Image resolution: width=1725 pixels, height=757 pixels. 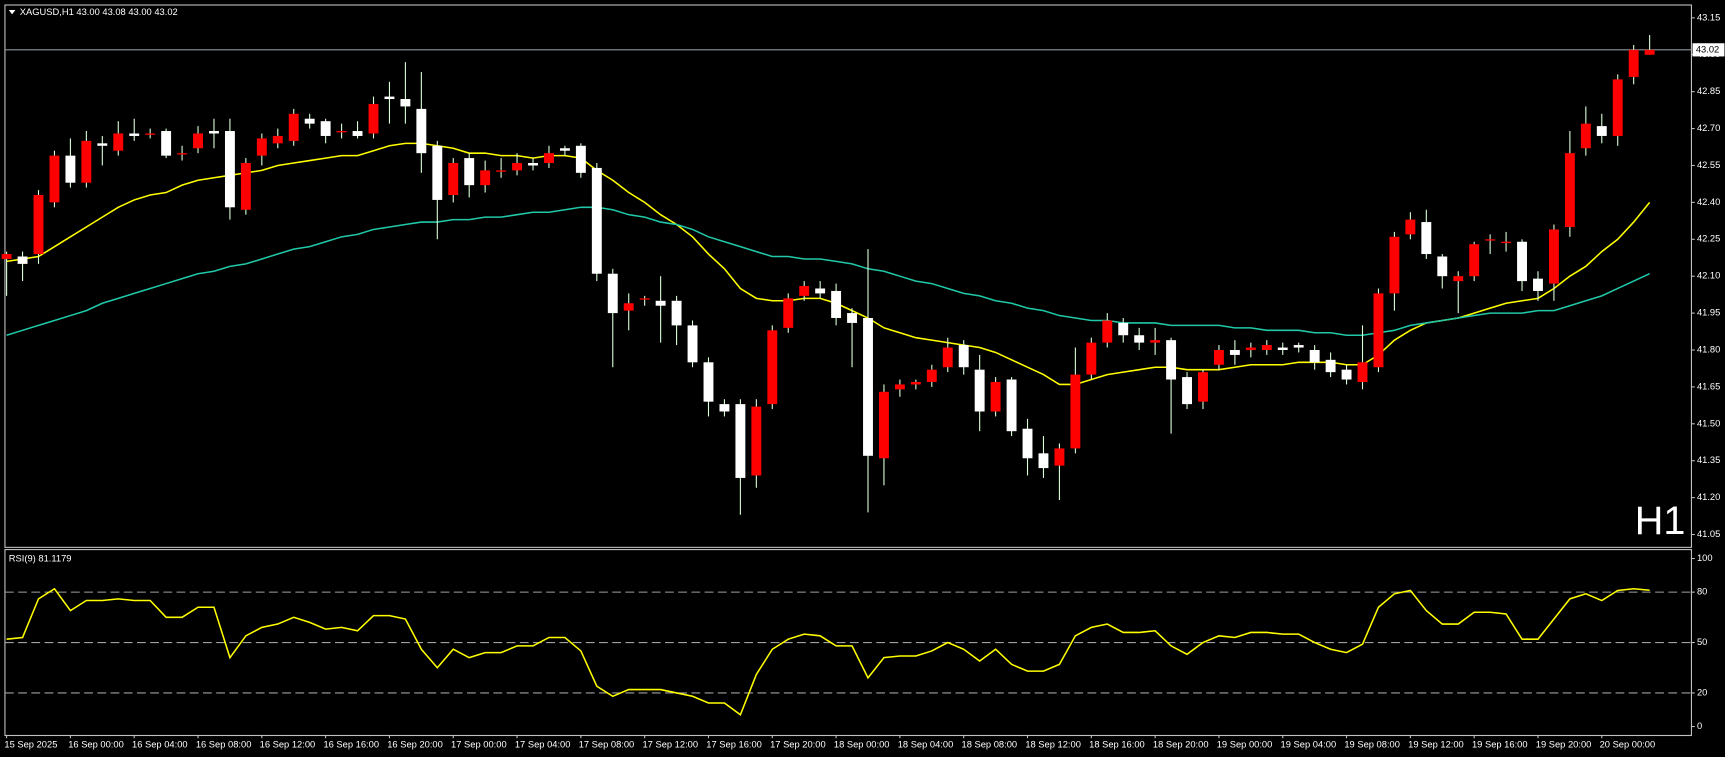 I want to click on y-tick-label: 42.10, so click(x=1708, y=276).